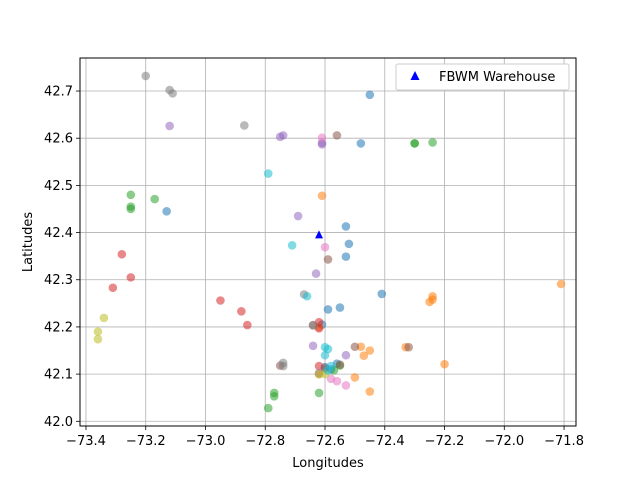 Image resolution: width=640 pixels, height=480 pixels. What do you see at coordinates (319, 234) in the screenshot?
I see `warehouse-marker` at bounding box center [319, 234].